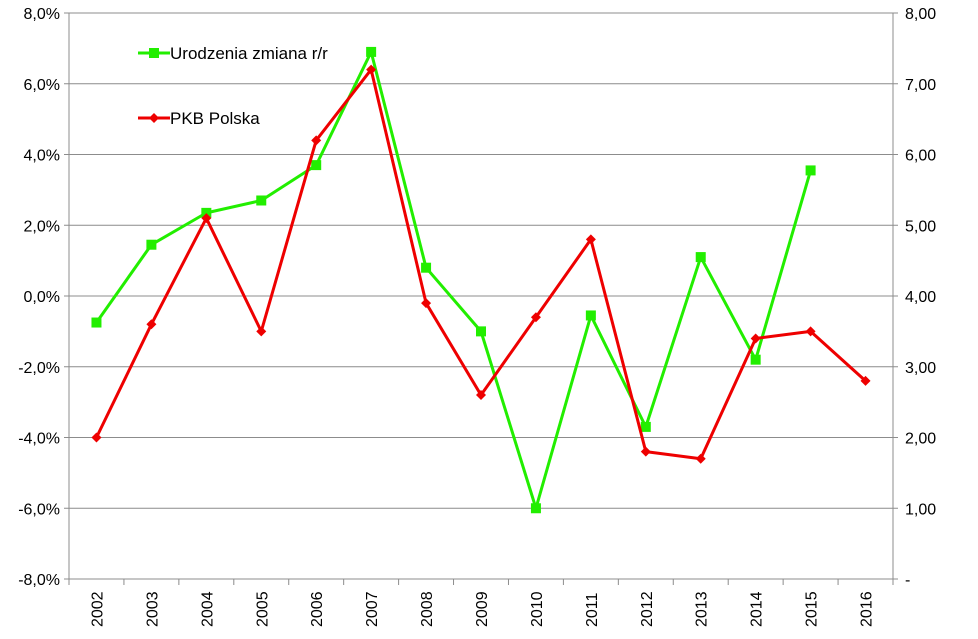 This screenshot has width=978, height=639. What do you see at coordinates (537, 609) in the screenshot?
I see `x-tick-label: 2010` at bounding box center [537, 609].